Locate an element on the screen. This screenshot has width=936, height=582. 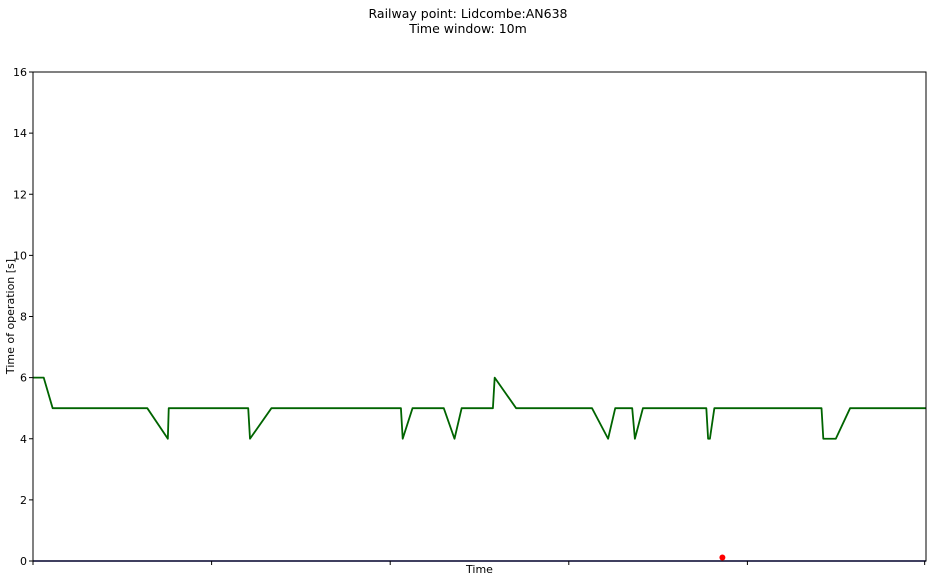
marker-layer is located at coordinates (722, 557).